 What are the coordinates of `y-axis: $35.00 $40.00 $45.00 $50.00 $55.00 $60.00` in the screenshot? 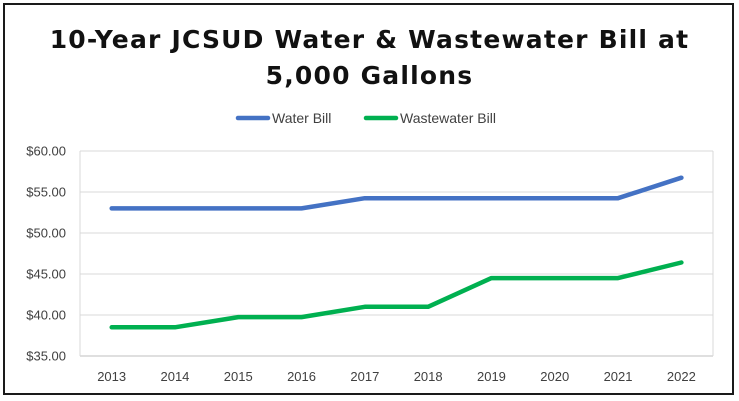 It's located at (46, 254).